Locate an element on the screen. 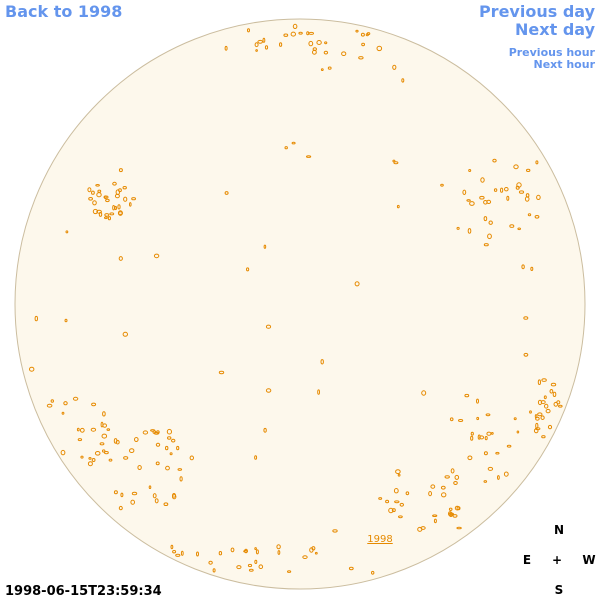  previous-day-link: Previous day is located at coordinates (537, 11).